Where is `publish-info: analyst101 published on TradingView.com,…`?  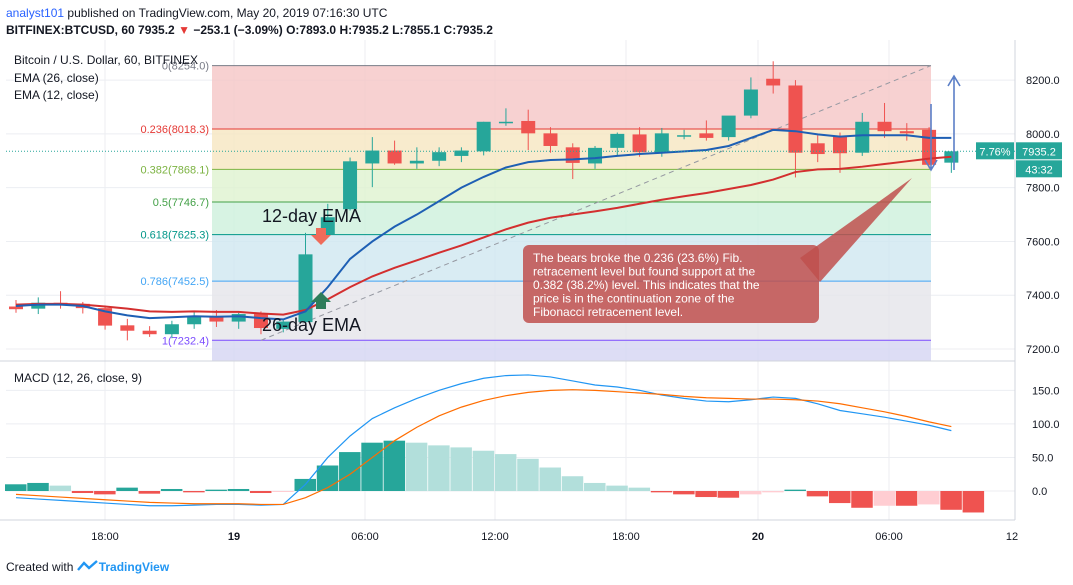 publish-info: analyst101 published on TradingView.com,… is located at coordinates (196, 13).